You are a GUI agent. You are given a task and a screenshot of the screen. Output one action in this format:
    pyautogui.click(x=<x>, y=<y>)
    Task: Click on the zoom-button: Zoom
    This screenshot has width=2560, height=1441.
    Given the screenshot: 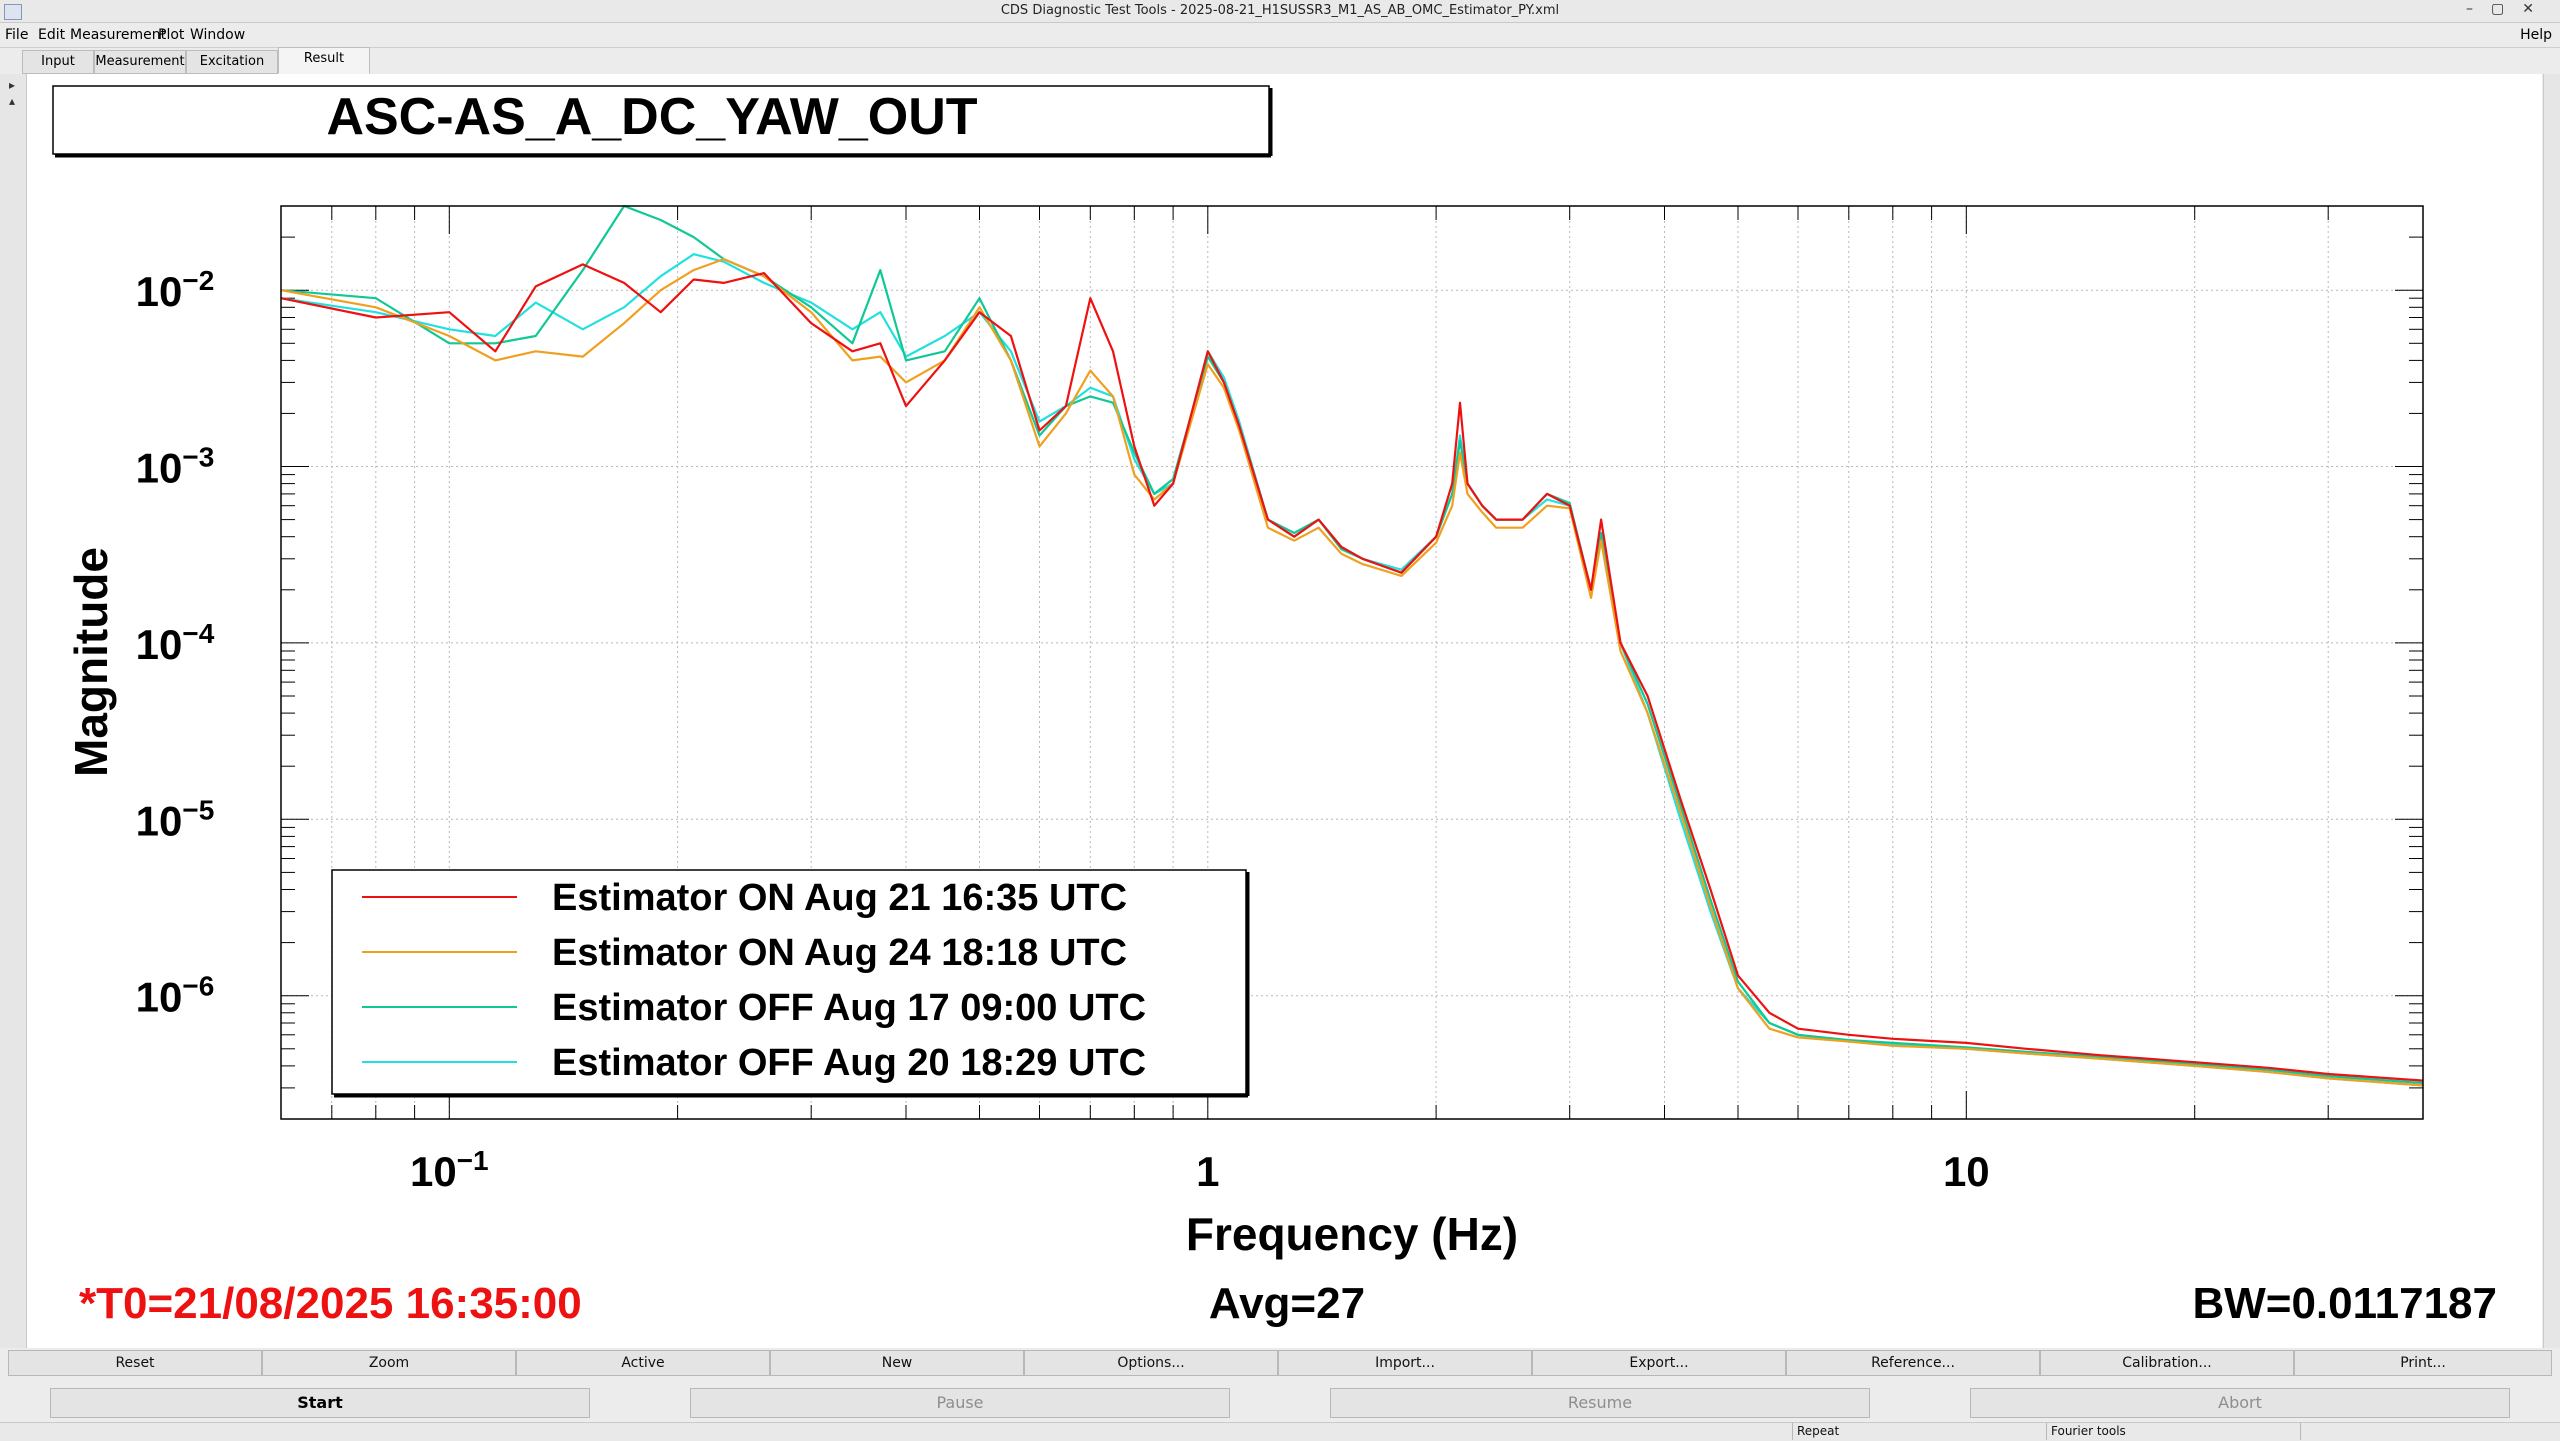 What is the action you would take?
    pyautogui.click(x=389, y=1363)
    